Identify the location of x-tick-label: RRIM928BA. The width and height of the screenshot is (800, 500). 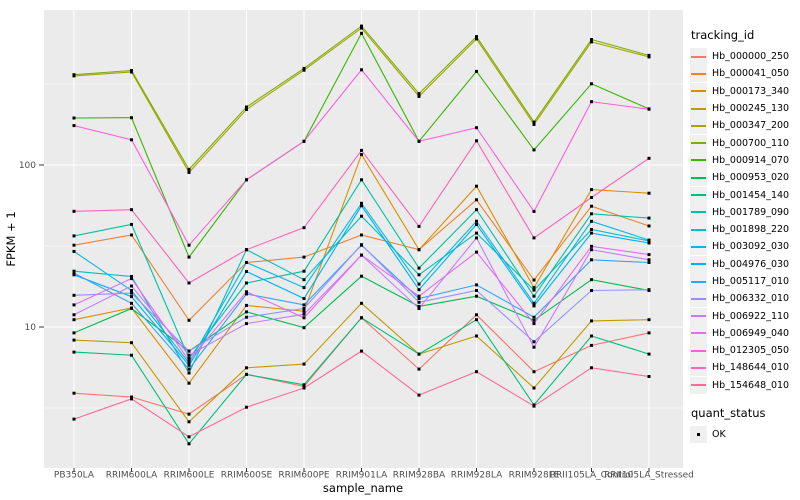
(419, 476).